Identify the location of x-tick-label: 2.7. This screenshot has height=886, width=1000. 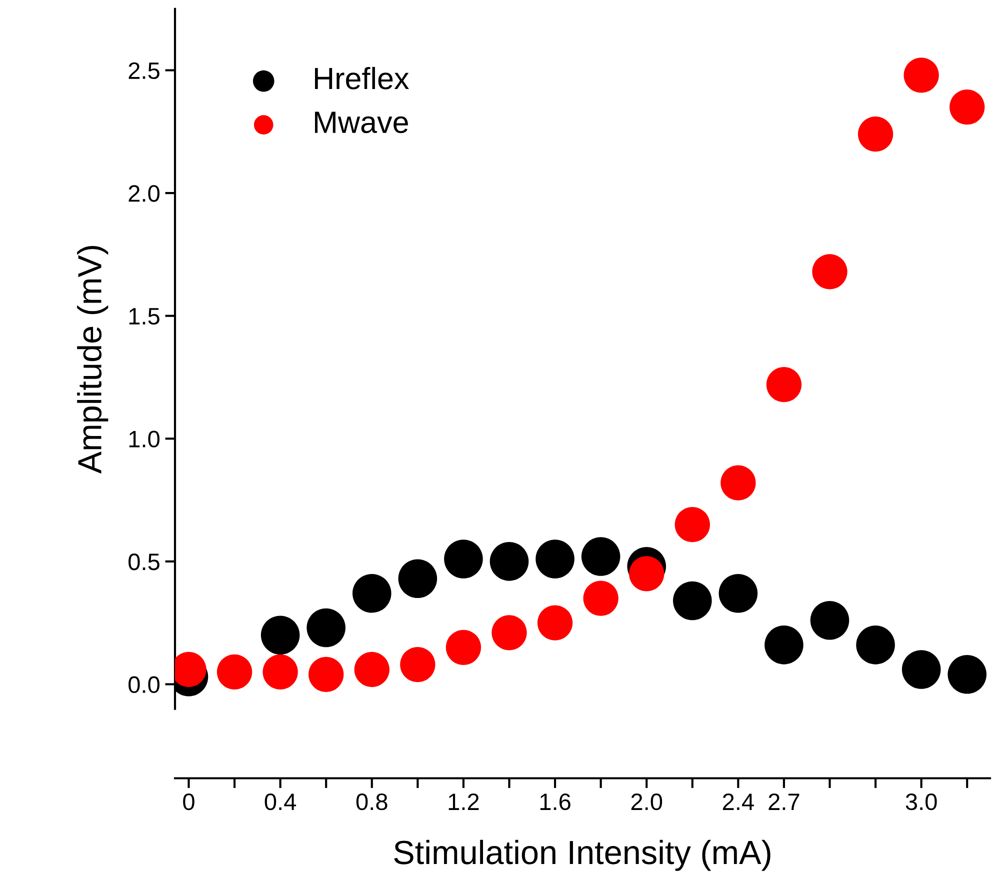
(784, 801).